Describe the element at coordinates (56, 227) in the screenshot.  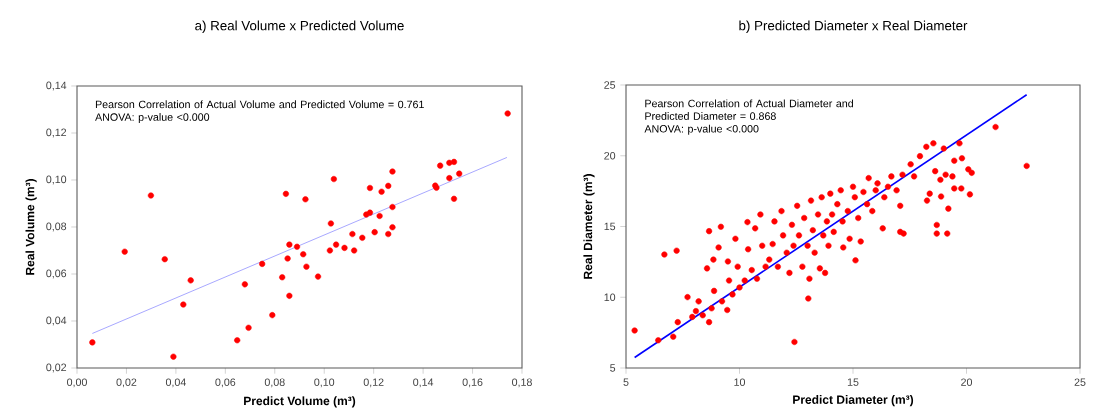
I see `y-tick-label: 0,08` at that location.